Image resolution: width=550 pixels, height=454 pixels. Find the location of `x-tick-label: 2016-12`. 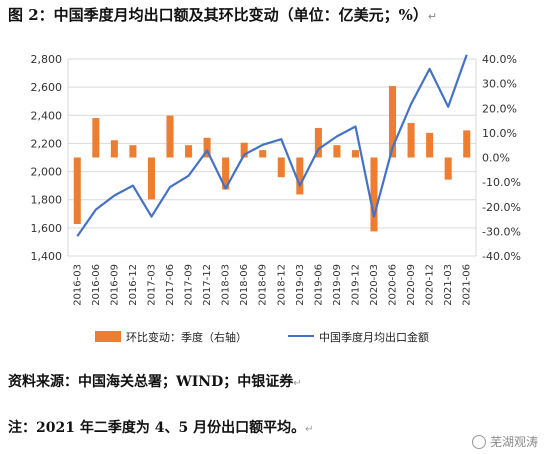

x-tick-label: 2016-12 is located at coordinates (133, 285).